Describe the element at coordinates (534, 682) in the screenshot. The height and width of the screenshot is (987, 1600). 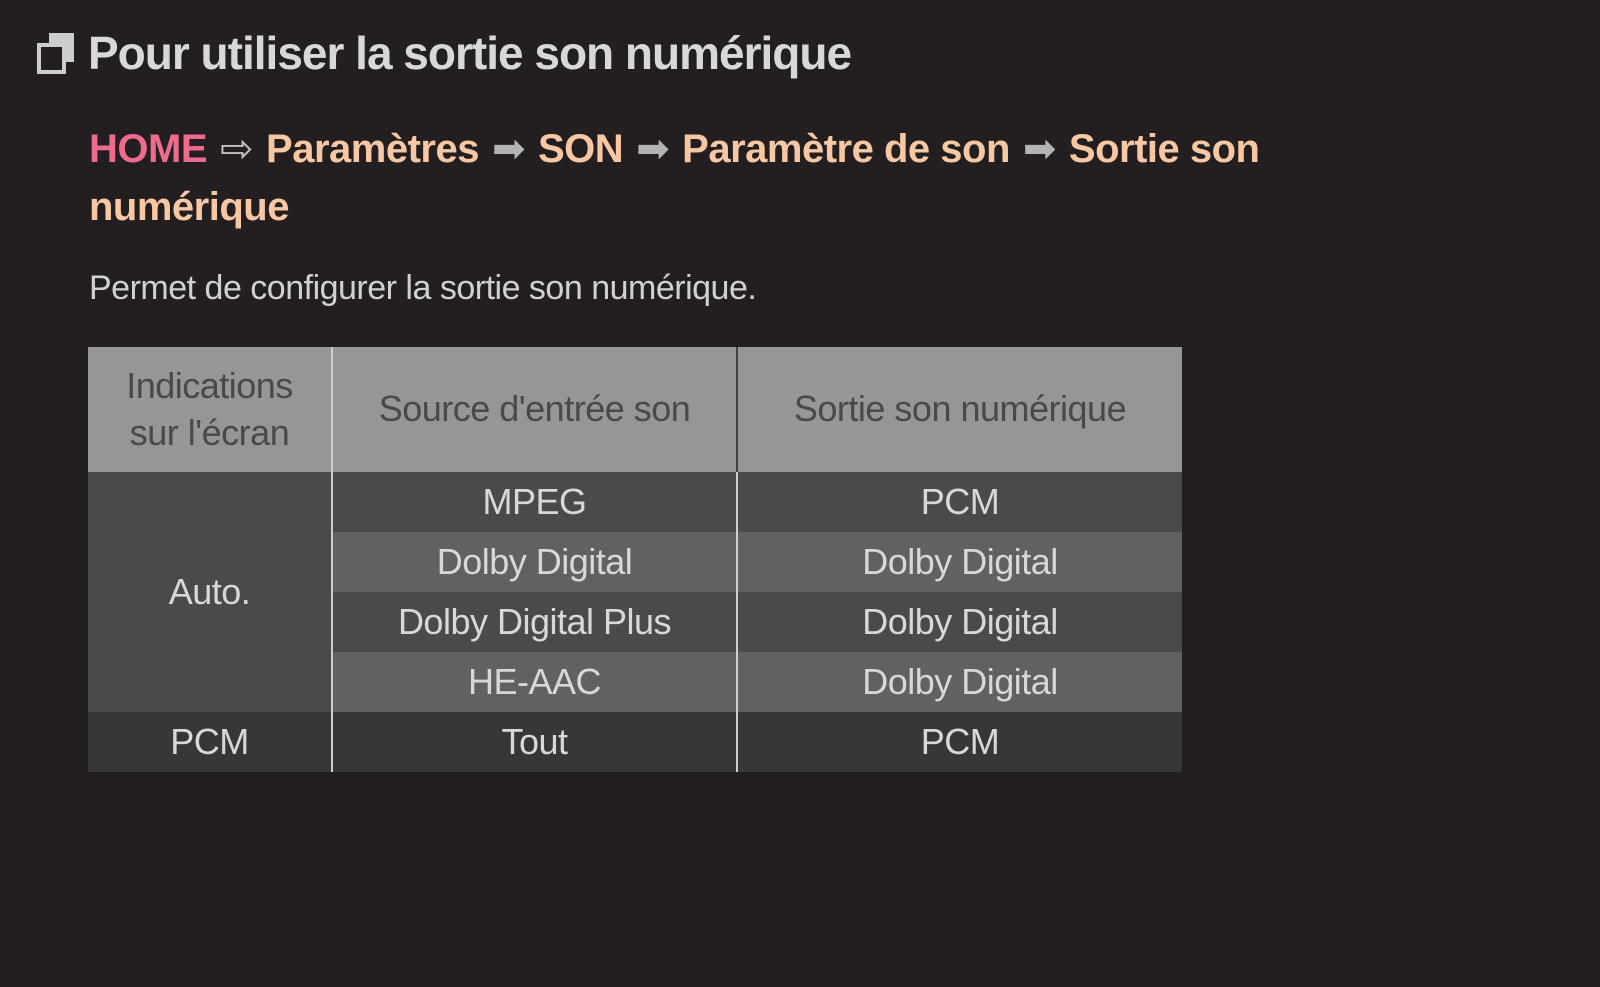
I see `cell-source-he-aac: HE-AAC` at that location.